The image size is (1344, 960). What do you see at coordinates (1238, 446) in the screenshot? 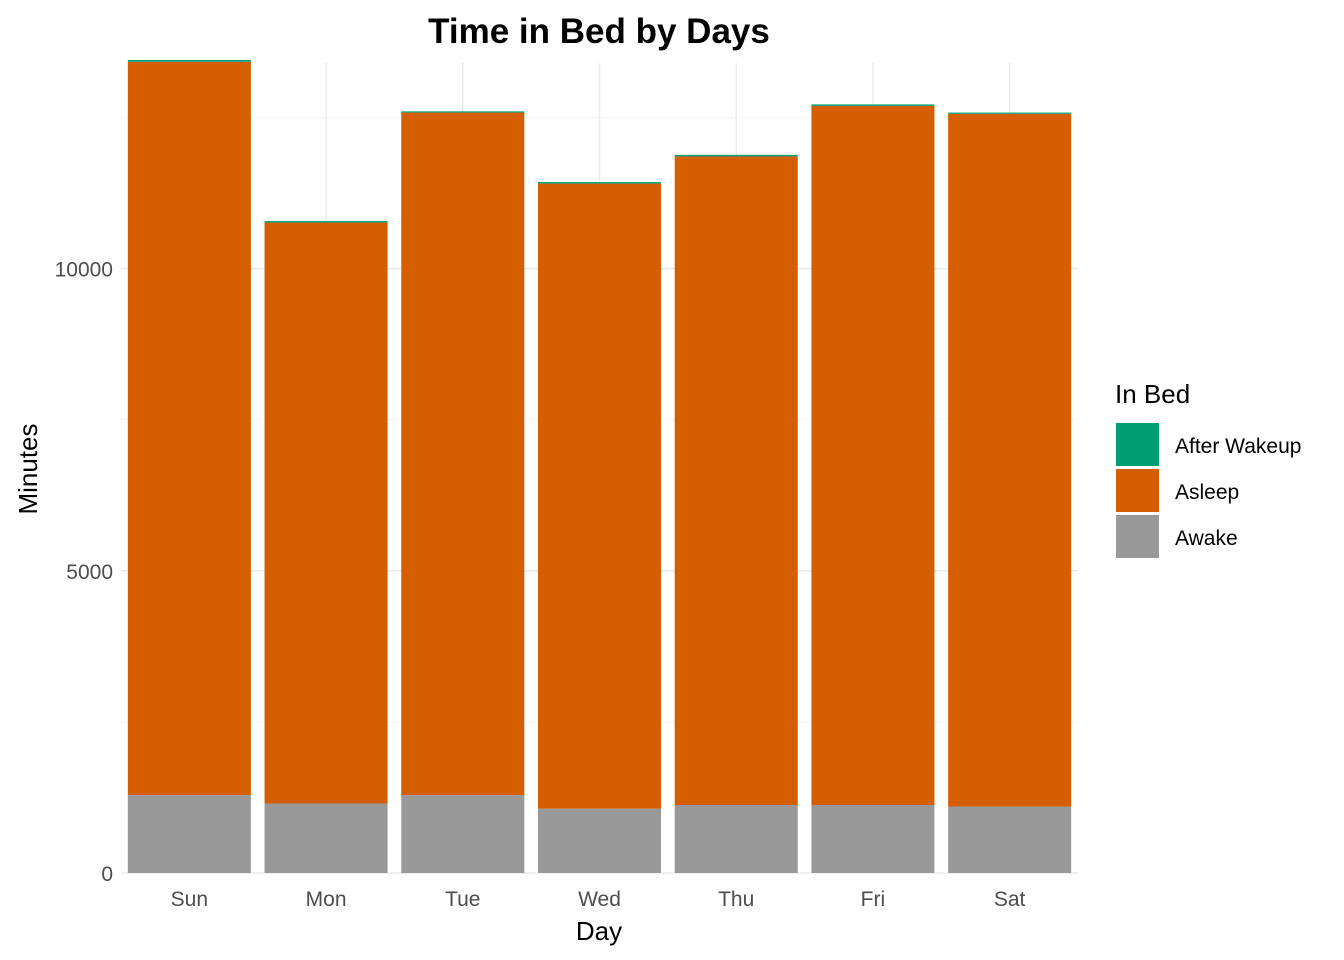
I see `legend-label: After Wakeup` at bounding box center [1238, 446].